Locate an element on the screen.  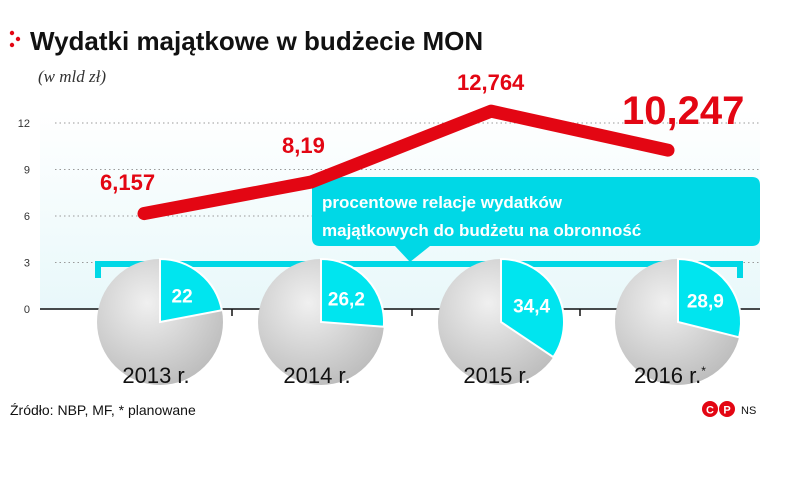
pie: 26,2 2014 r. is located at coordinates (321, 322).